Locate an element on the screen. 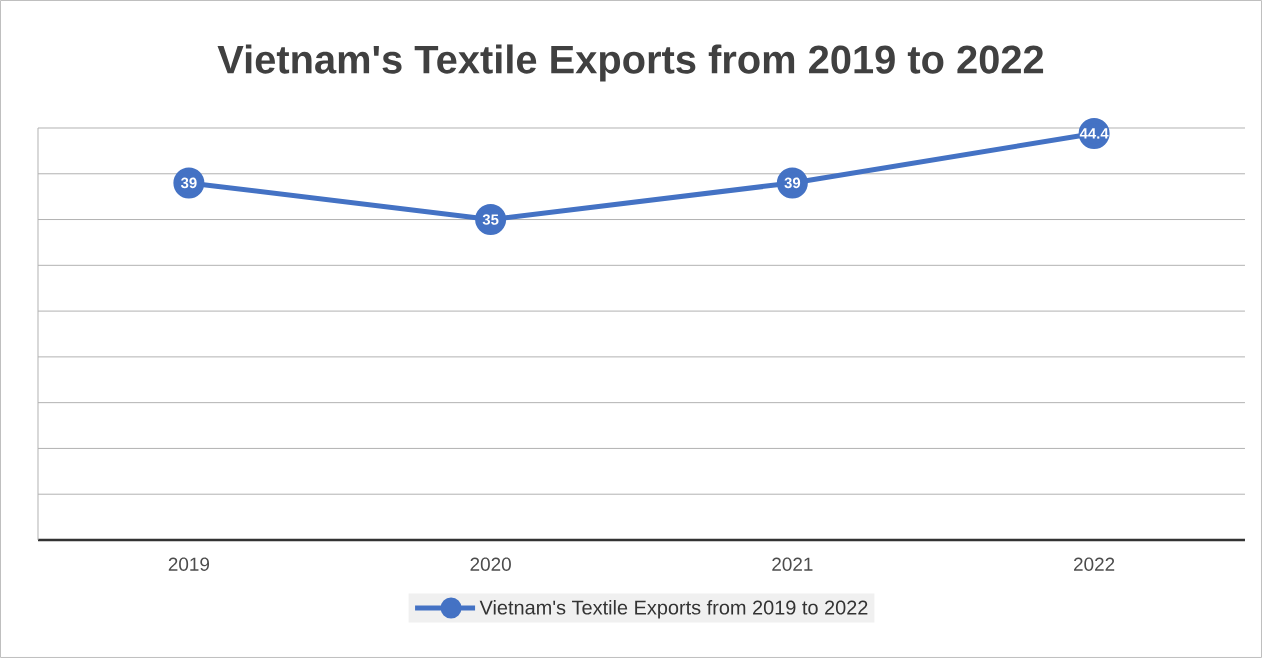 The height and width of the screenshot is (658, 1262). x-tick-label: 2020 is located at coordinates (490, 564).